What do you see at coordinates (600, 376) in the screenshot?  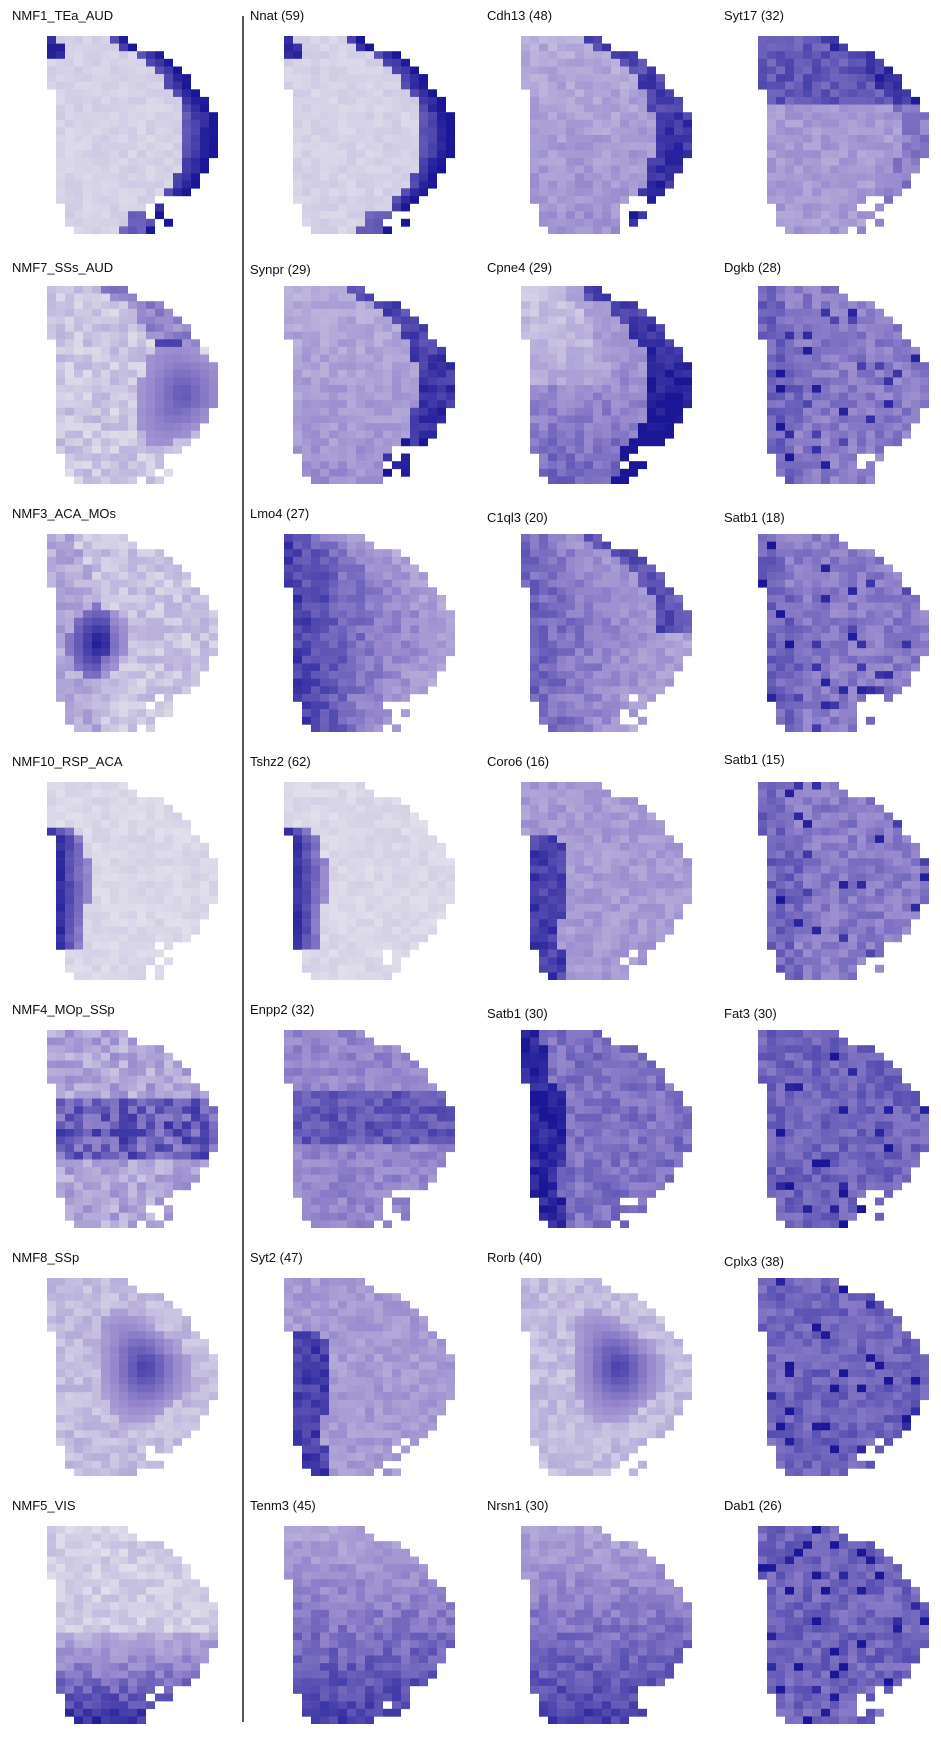 I see `panel: Cpne4 (29)` at bounding box center [600, 376].